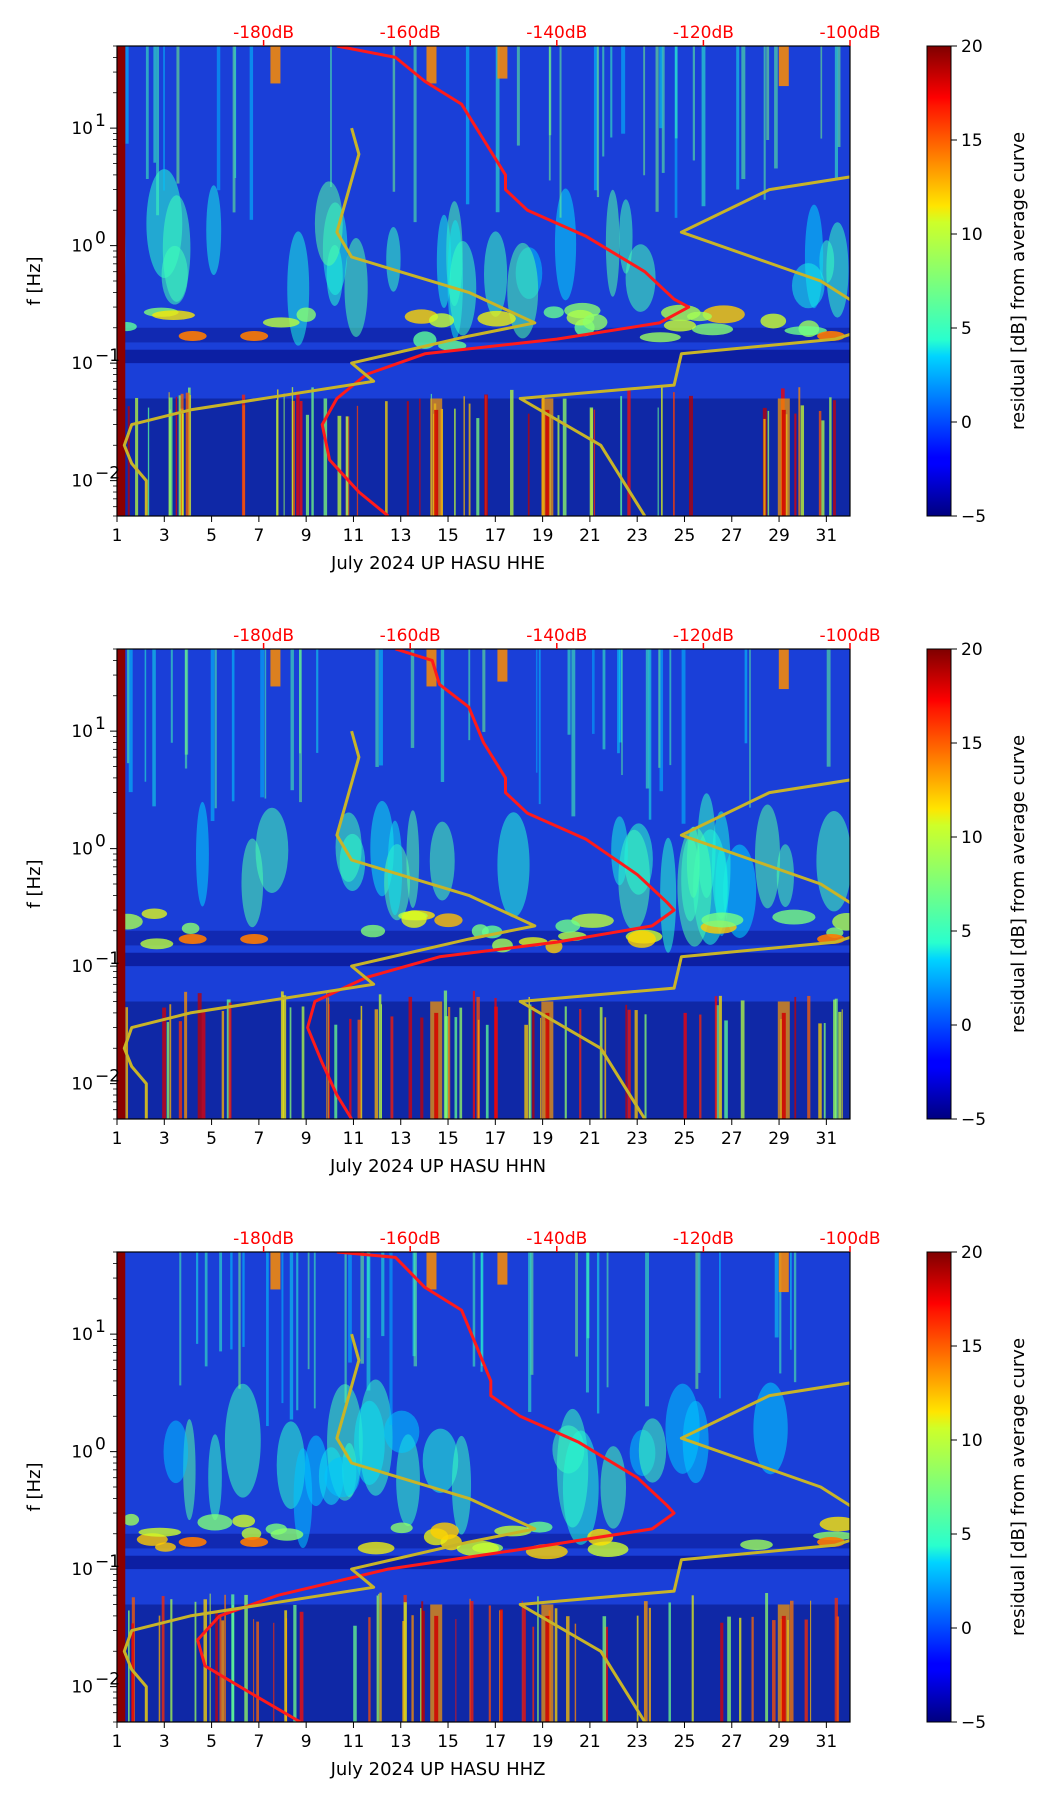 The width and height of the screenshot is (1052, 1806). Describe the element at coordinates (121, 884) in the screenshot. I see `data-gap-column` at that location.